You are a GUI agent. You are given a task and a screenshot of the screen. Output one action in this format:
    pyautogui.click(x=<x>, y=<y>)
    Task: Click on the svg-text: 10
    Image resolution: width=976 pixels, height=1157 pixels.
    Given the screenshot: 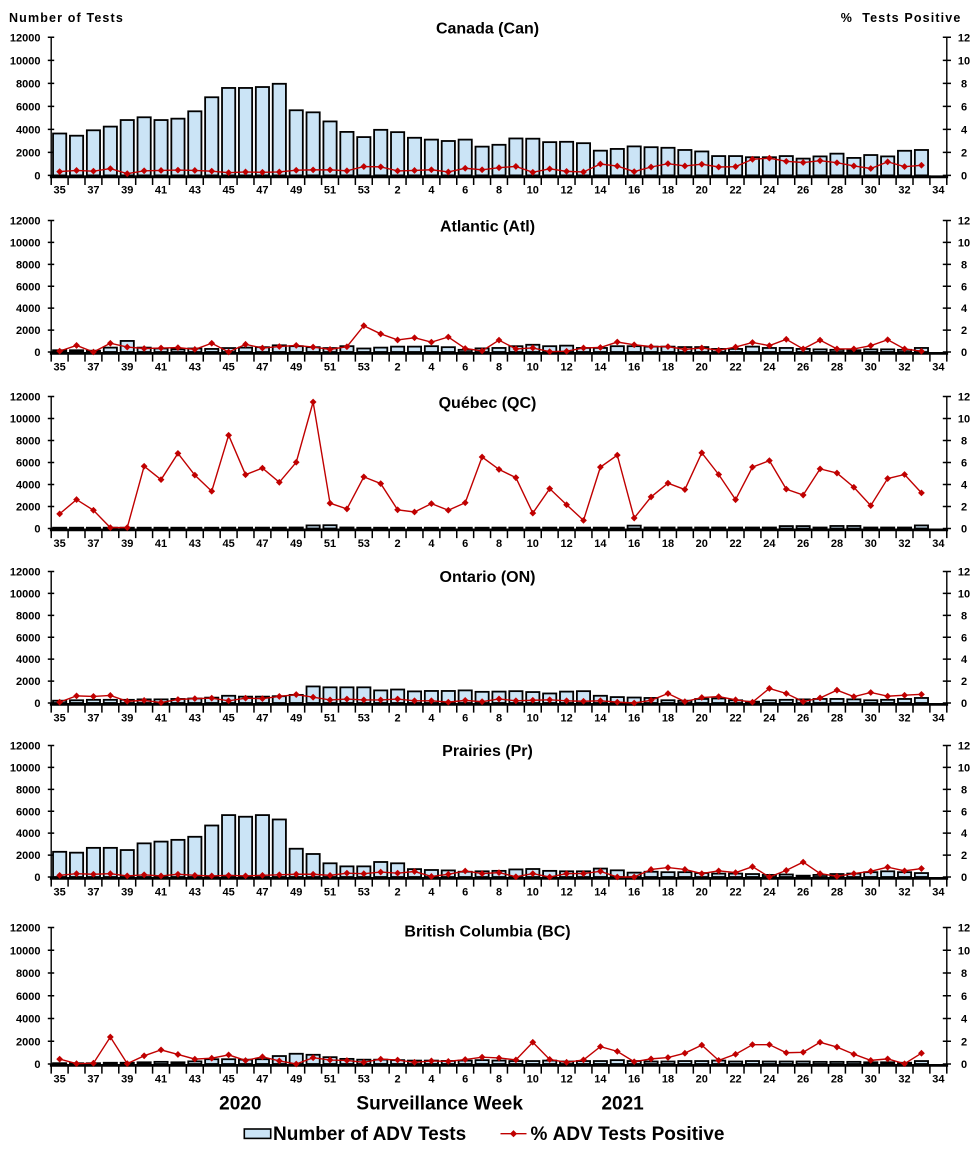 What is the action you would take?
    pyautogui.click(x=964, y=243)
    